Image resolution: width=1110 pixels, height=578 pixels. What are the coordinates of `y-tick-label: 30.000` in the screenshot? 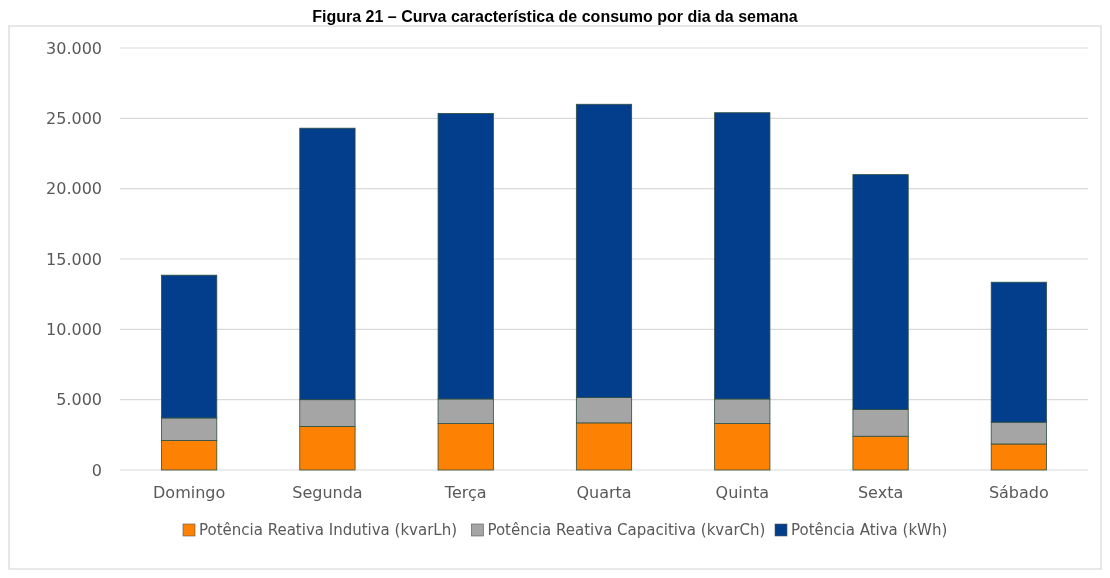 It's located at (74, 48).